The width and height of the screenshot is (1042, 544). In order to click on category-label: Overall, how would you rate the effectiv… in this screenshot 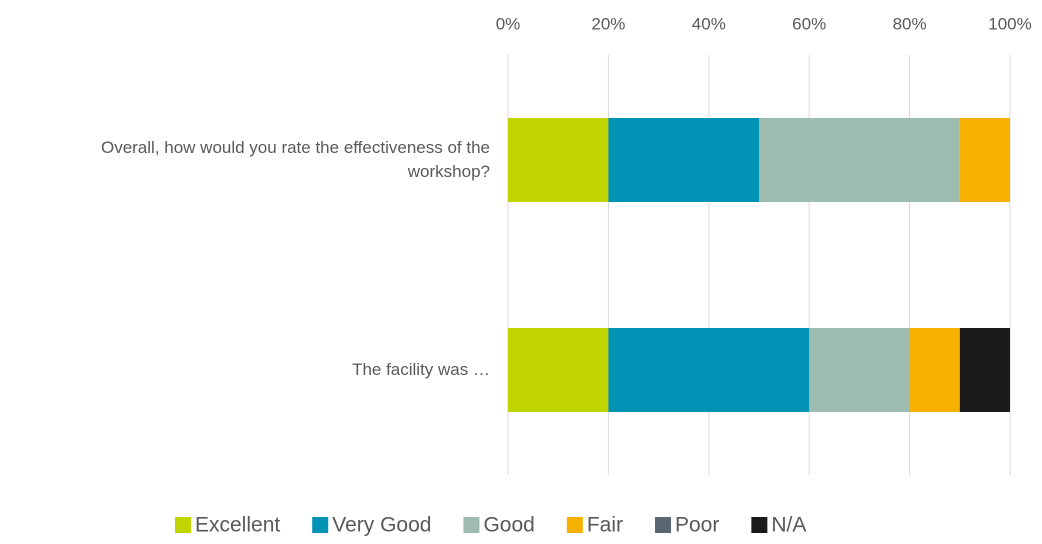, I will do `click(295, 159)`.